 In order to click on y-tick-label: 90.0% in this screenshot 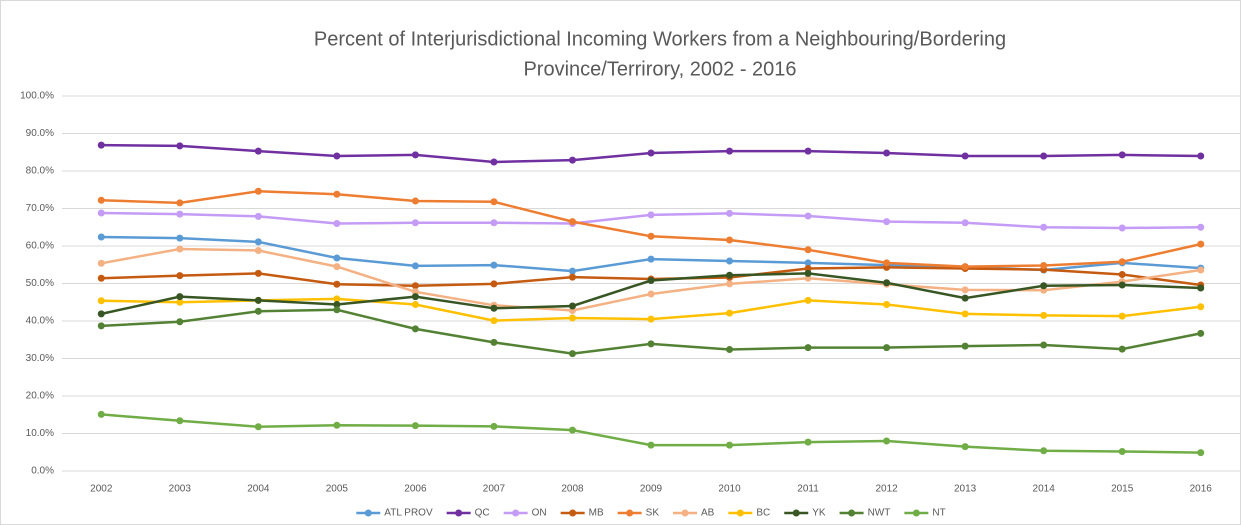, I will do `click(40, 133)`.